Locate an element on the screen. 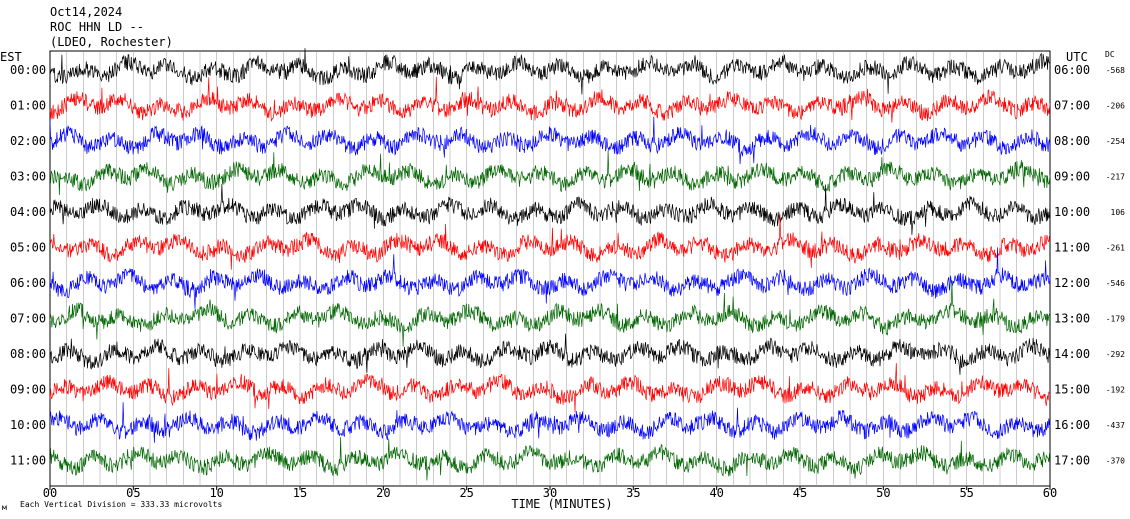  x-tick-label: 35 is located at coordinates (633, 493).